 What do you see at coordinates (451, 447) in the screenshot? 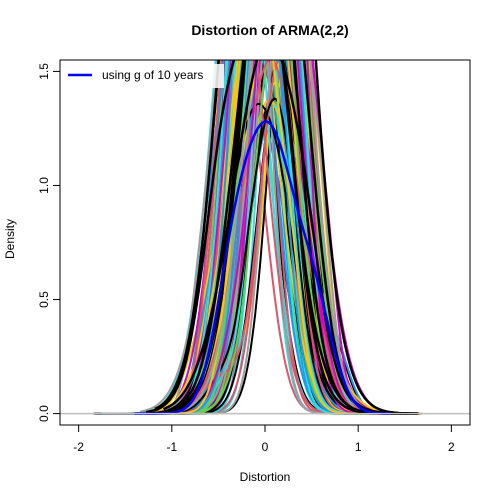
I see `x-tick-label: 2` at bounding box center [451, 447].